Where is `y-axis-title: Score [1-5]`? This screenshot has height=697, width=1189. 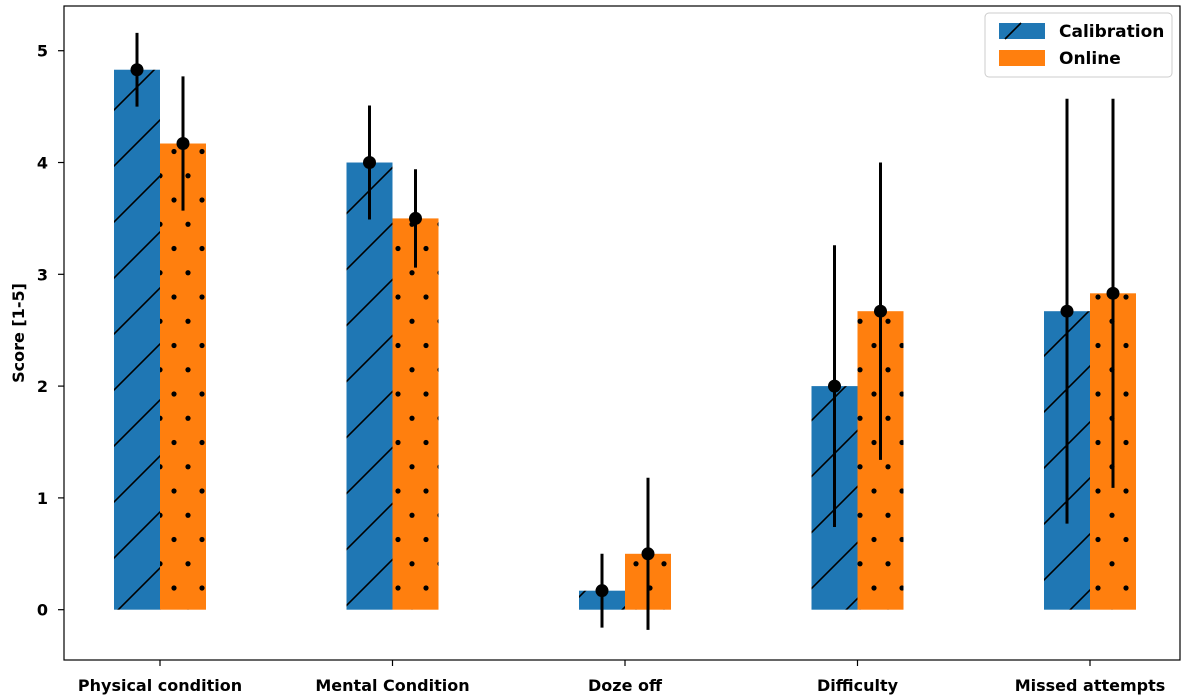 y-axis-title: Score [1-5] is located at coordinates (18, 333).